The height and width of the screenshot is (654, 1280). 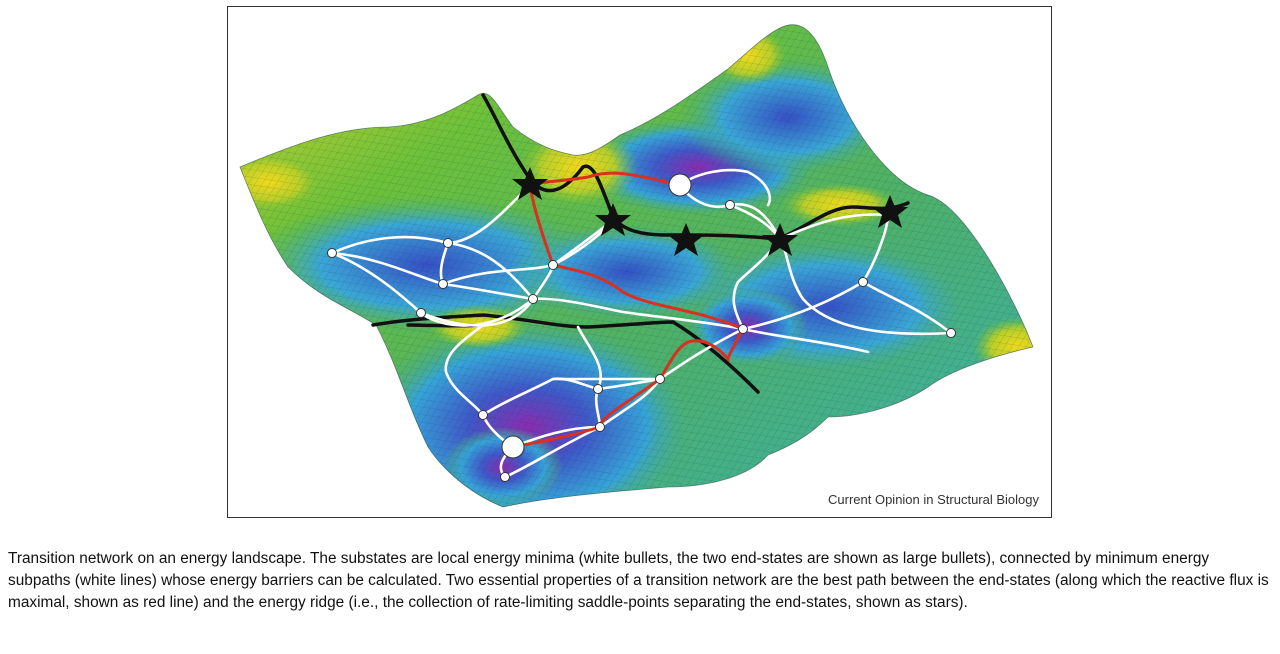 What do you see at coordinates (710, 211) in the screenshot?
I see `saddle-point-stars` at bounding box center [710, 211].